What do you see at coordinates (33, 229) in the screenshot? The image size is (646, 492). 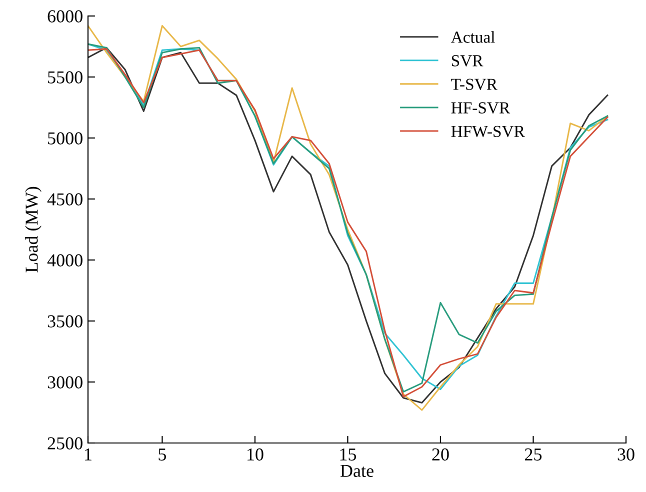 I see `y-axis-title: Load (MW)` at bounding box center [33, 229].